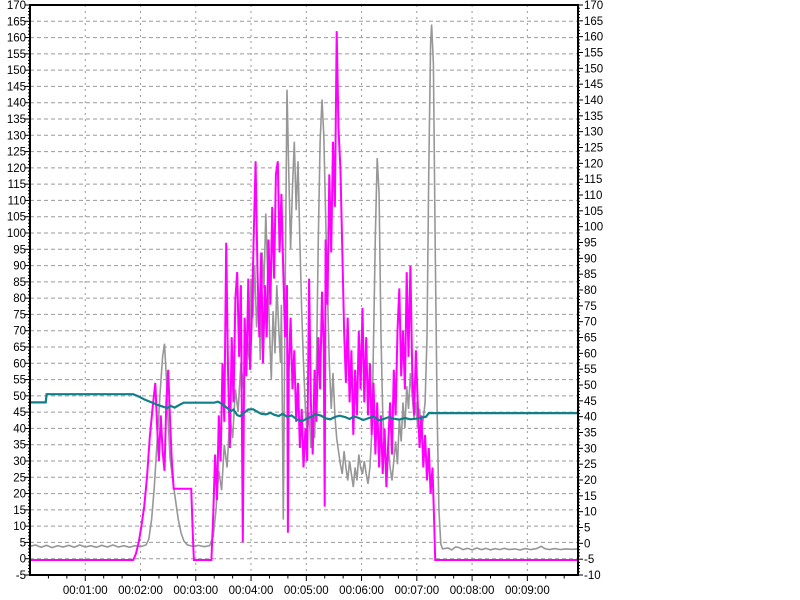 This screenshot has width=800, height=600. Describe the element at coordinates (19, 283) in the screenshot. I see `left-axis-label: 85` at that location.